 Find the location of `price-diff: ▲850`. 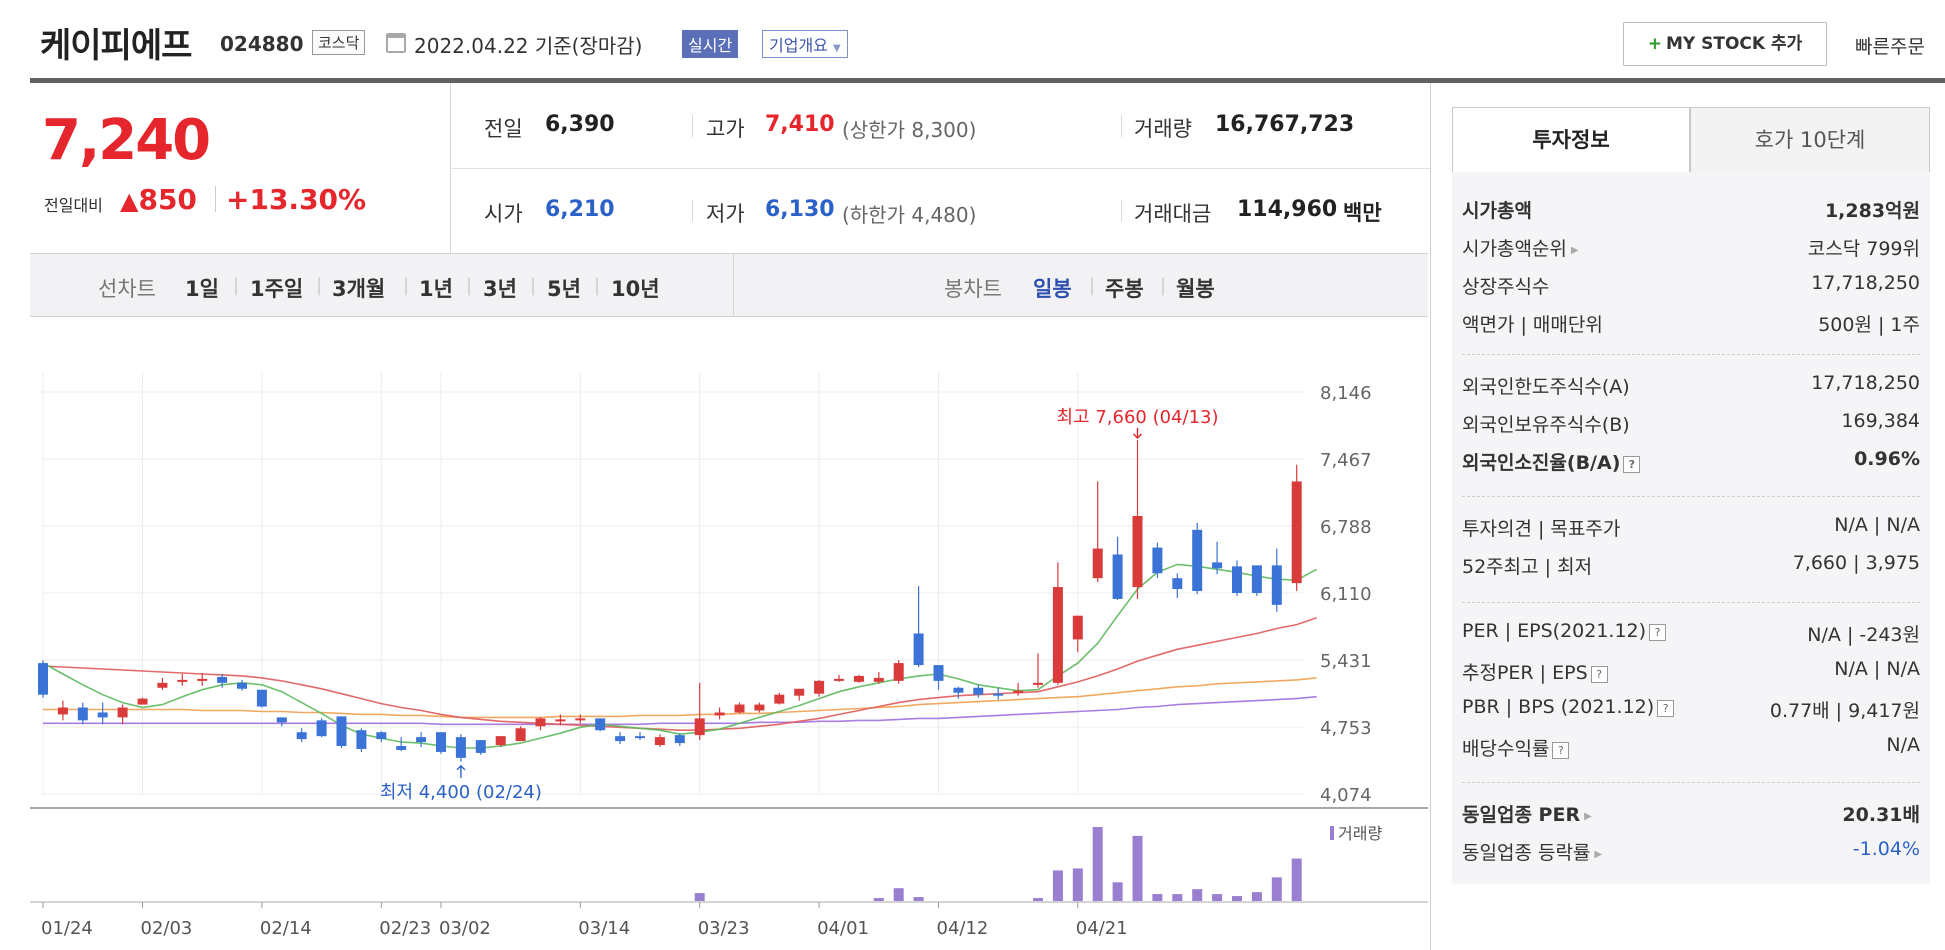

price-diff: ▲850 is located at coordinates (158, 199).